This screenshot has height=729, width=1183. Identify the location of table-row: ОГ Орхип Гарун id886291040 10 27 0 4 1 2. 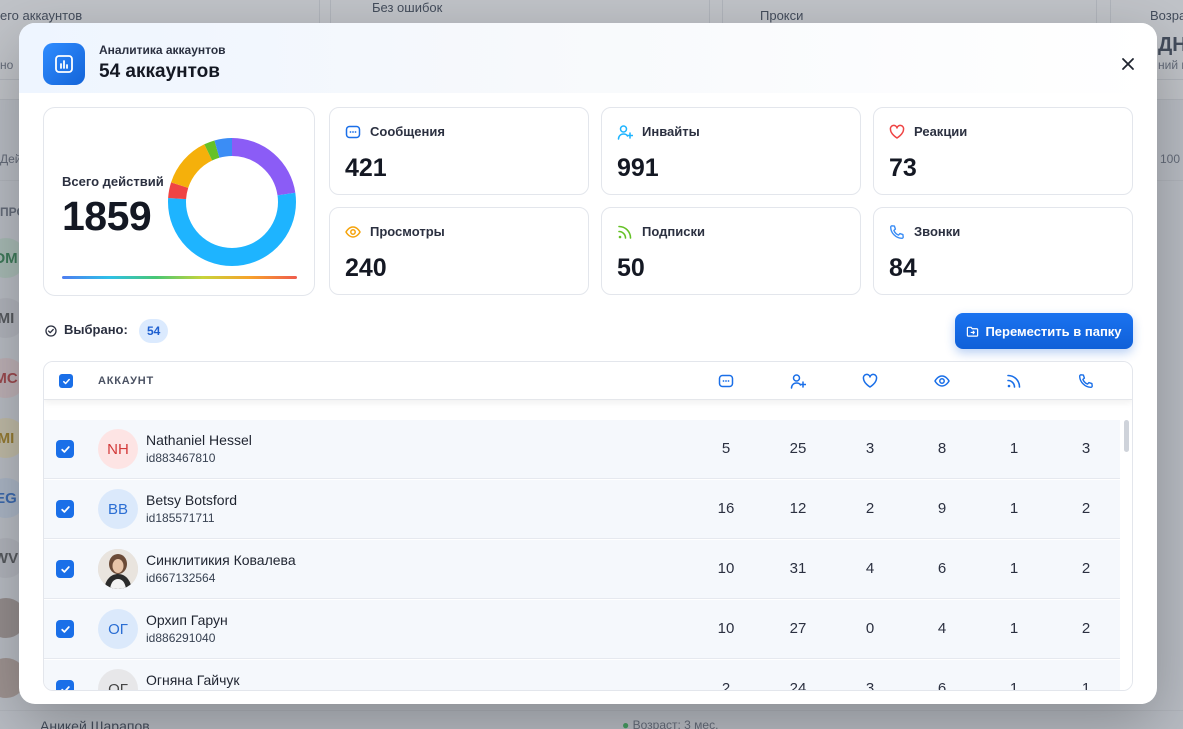
(583, 629).